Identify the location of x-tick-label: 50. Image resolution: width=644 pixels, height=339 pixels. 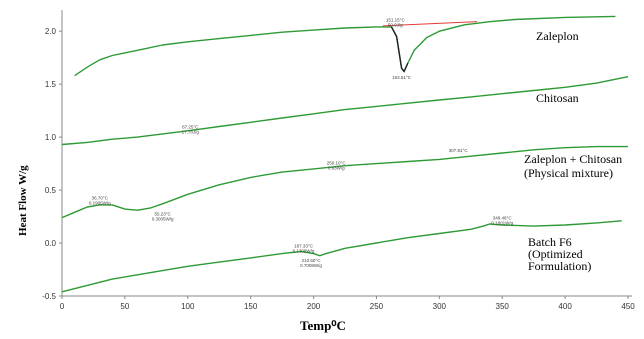
(124, 306).